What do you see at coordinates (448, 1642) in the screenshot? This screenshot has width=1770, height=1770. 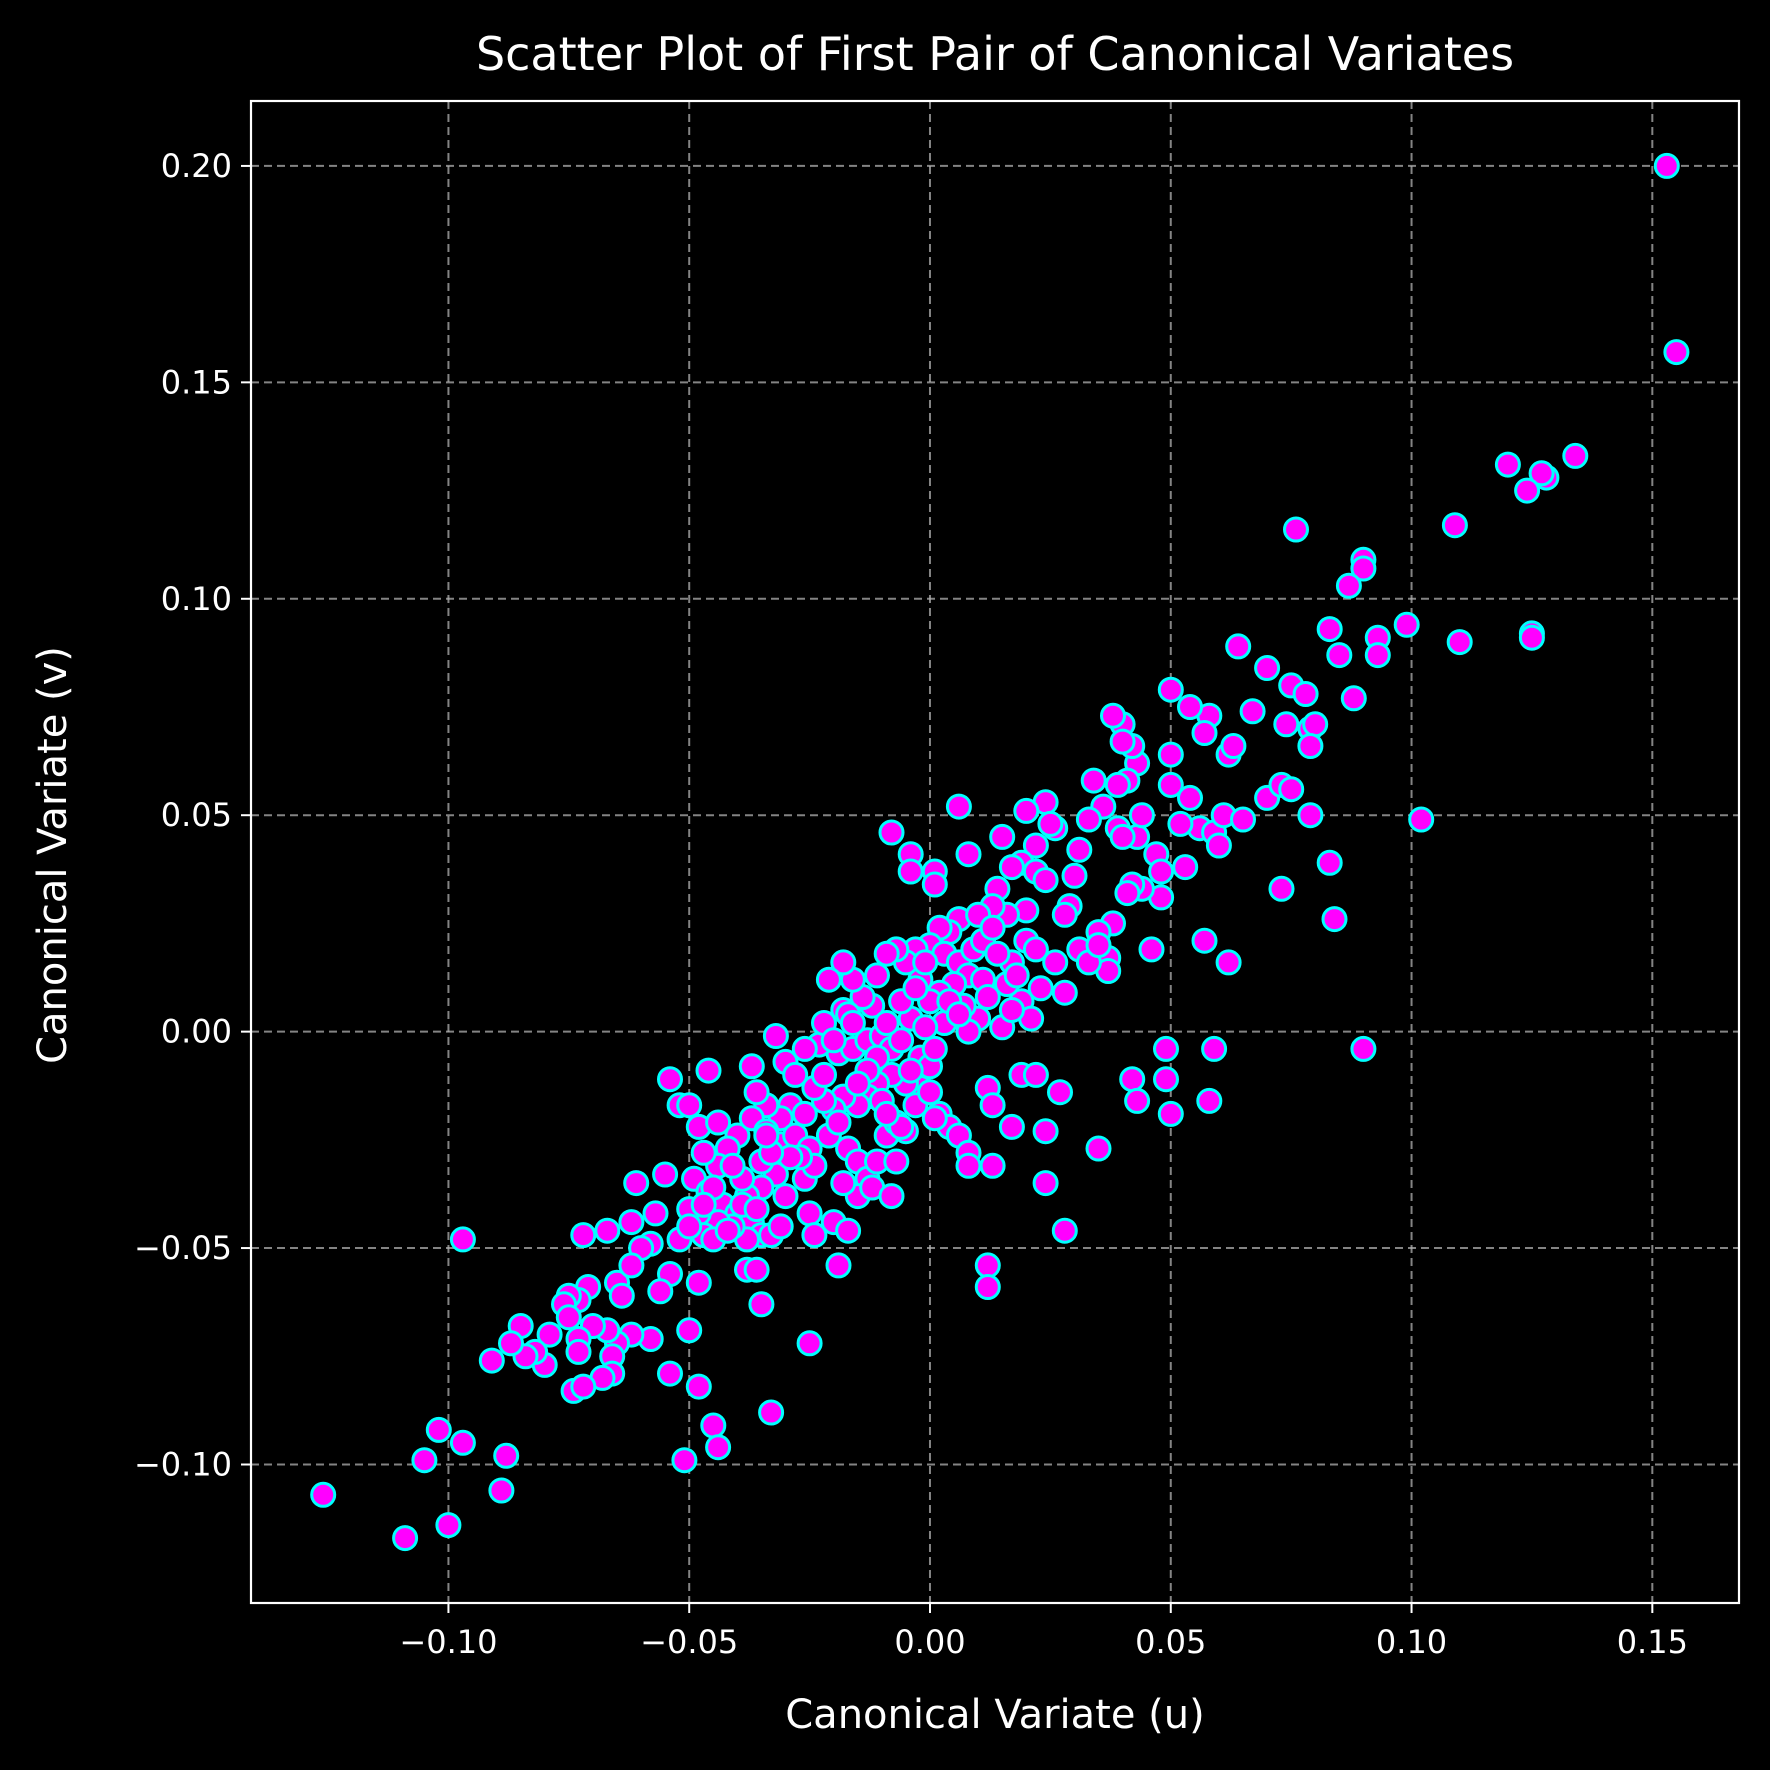 I see `x-tick-label: −0.10` at bounding box center [448, 1642].